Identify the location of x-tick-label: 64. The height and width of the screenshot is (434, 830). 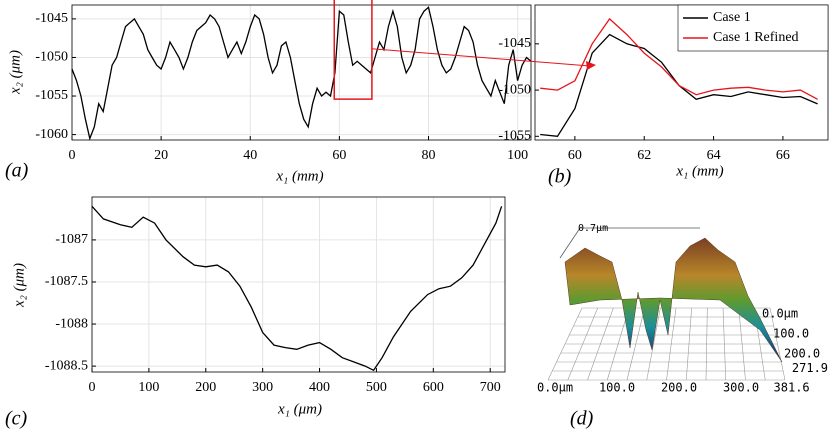
(714, 155).